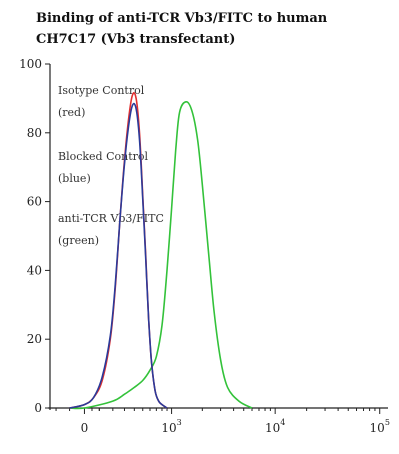  What do you see at coordinates (182, 18) in the screenshot?
I see `chart-title-line-1: Binding of anti-TCR Vb3/FITC to human` at bounding box center [182, 18].